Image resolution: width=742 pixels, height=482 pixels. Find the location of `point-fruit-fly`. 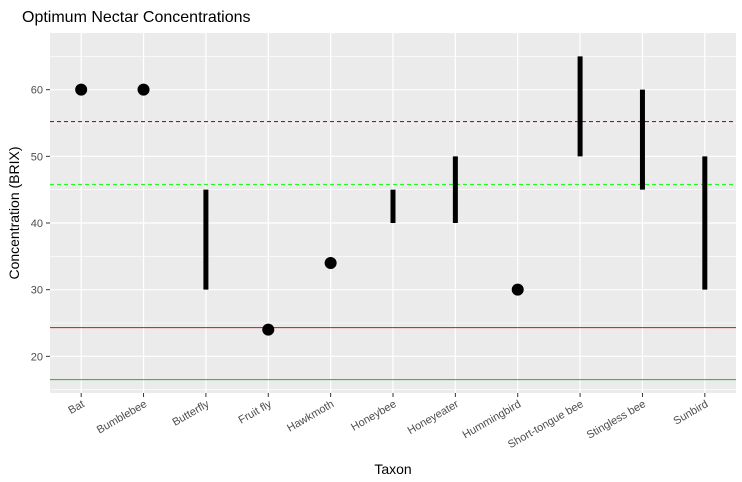

point-fruit-fly is located at coordinates (268, 329).